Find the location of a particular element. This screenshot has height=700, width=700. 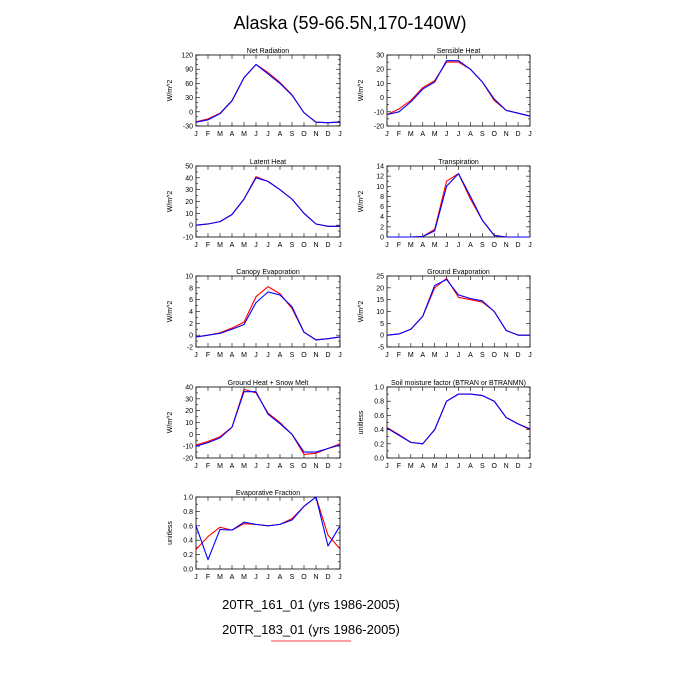

y-tick-label: 20 is located at coordinates (380, 70).